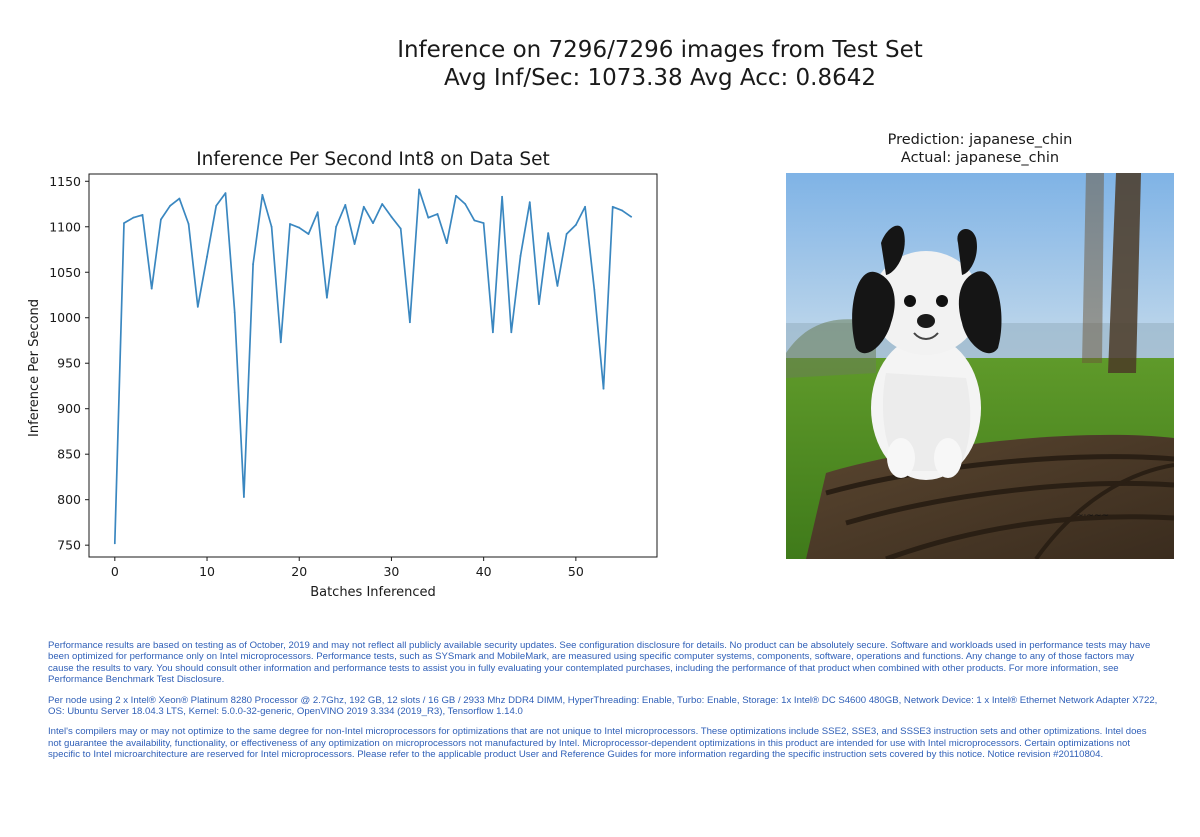 The image size is (1200, 837). What do you see at coordinates (69, 454) in the screenshot?
I see `y-tick-label: 850` at bounding box center [69, 454].